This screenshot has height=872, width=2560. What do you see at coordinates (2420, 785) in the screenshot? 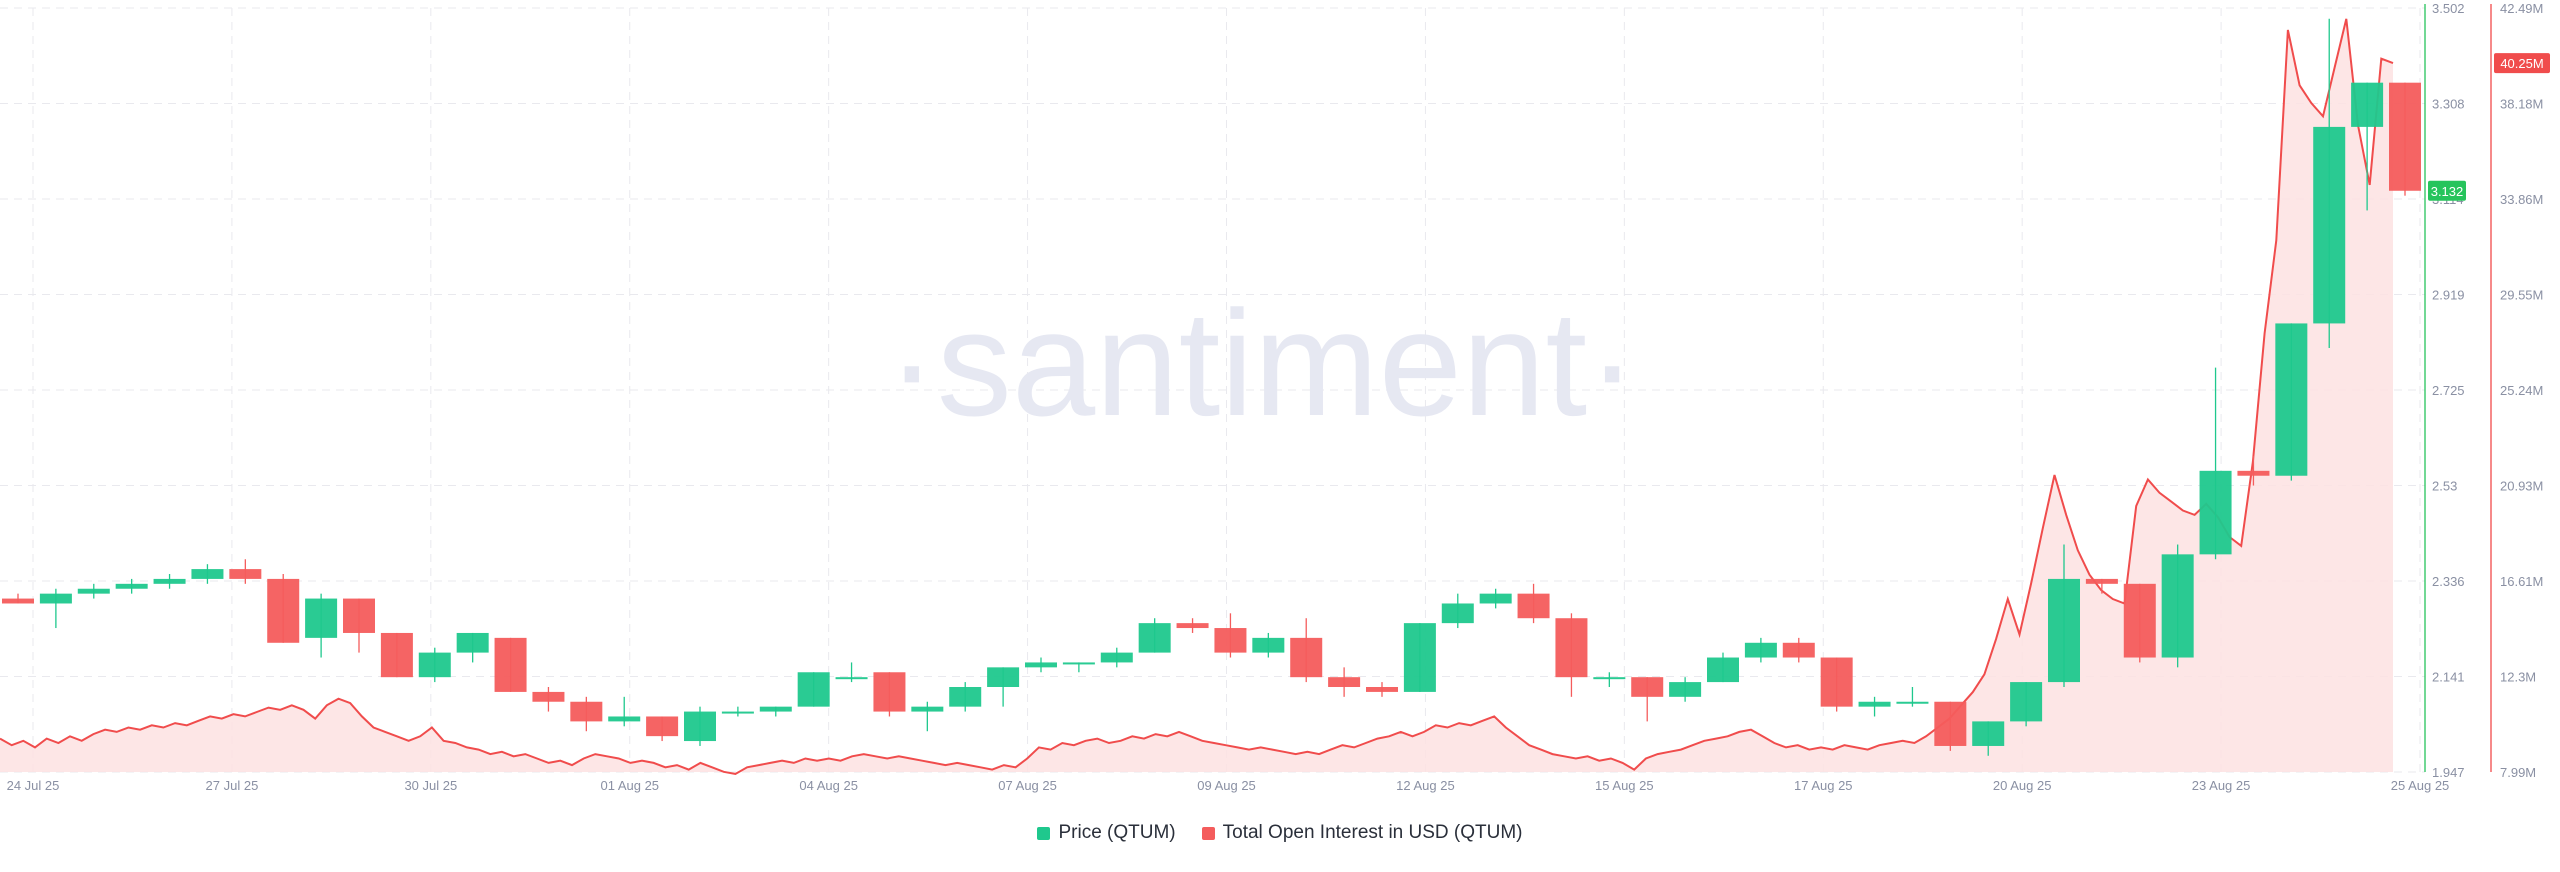
I see `x-tick-label: 25 Aug 25` at bounding box center [2420, 785].